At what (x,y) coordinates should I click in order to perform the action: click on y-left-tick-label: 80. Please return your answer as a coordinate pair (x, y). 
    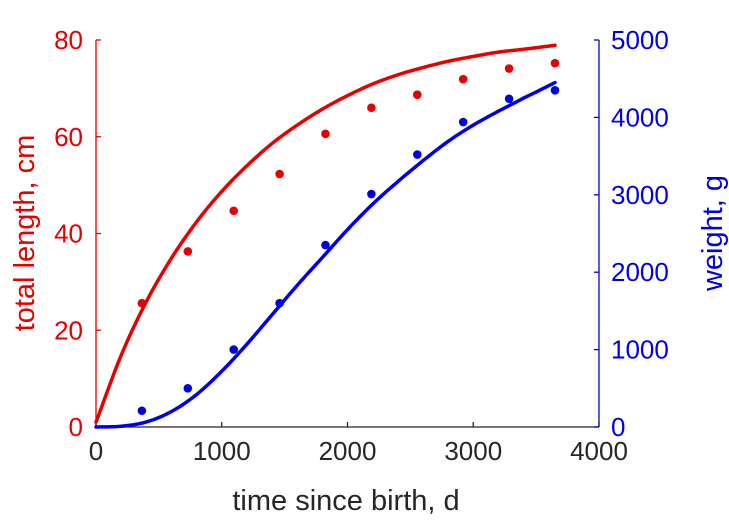
    Looking at the image, I should click on (68, 40).